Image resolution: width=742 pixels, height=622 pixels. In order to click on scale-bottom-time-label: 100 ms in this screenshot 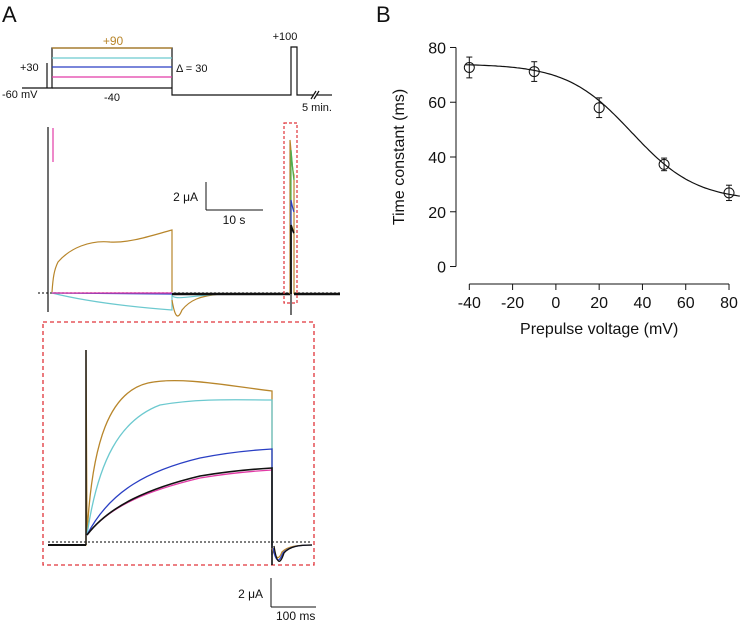, I will do `click(295, 615)`.